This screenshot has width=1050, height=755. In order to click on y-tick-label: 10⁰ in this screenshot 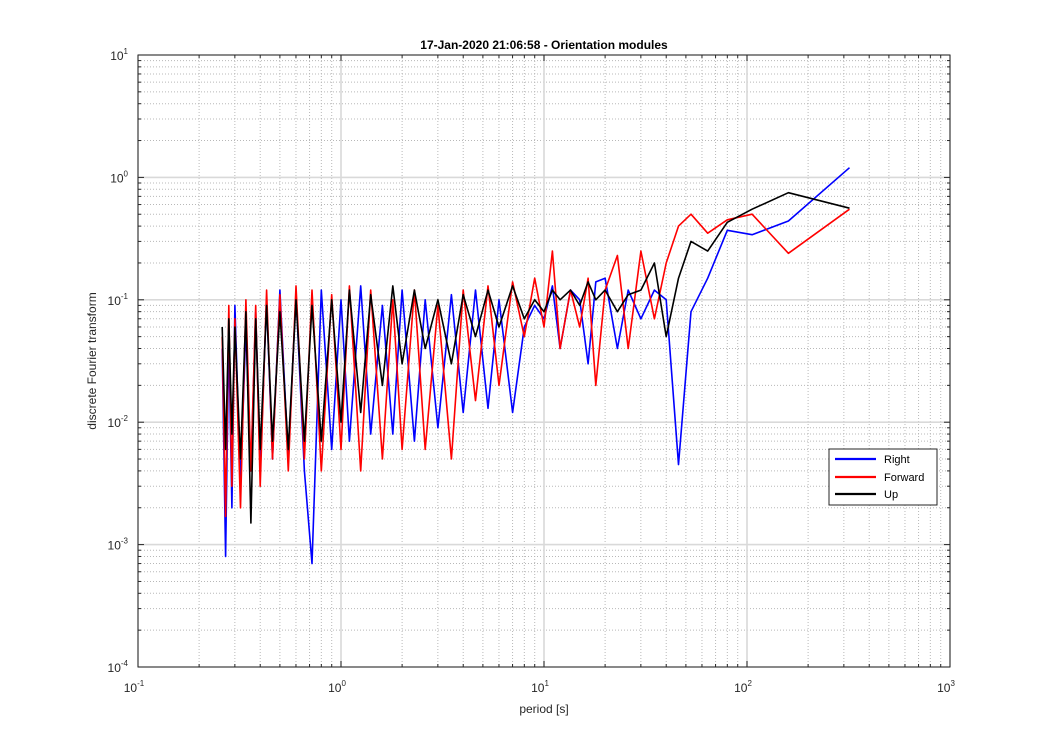, I will do `click(119, 177)`.